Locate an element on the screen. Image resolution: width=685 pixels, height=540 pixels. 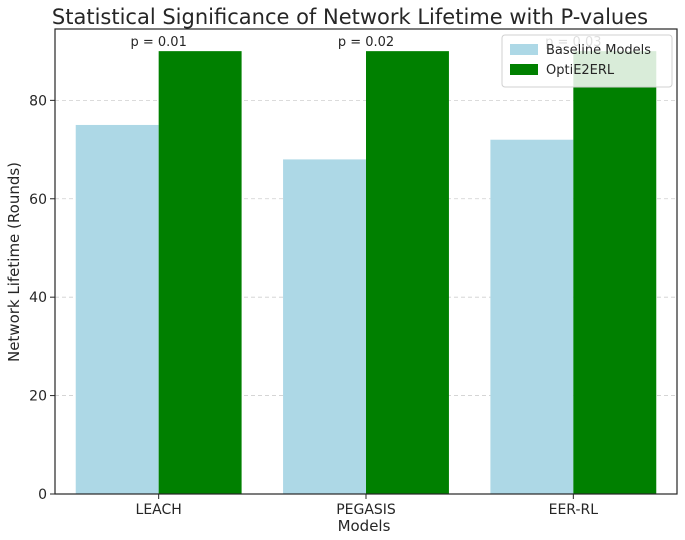
bar-baseline-models-pegasis is located at coordinates (324, 326).